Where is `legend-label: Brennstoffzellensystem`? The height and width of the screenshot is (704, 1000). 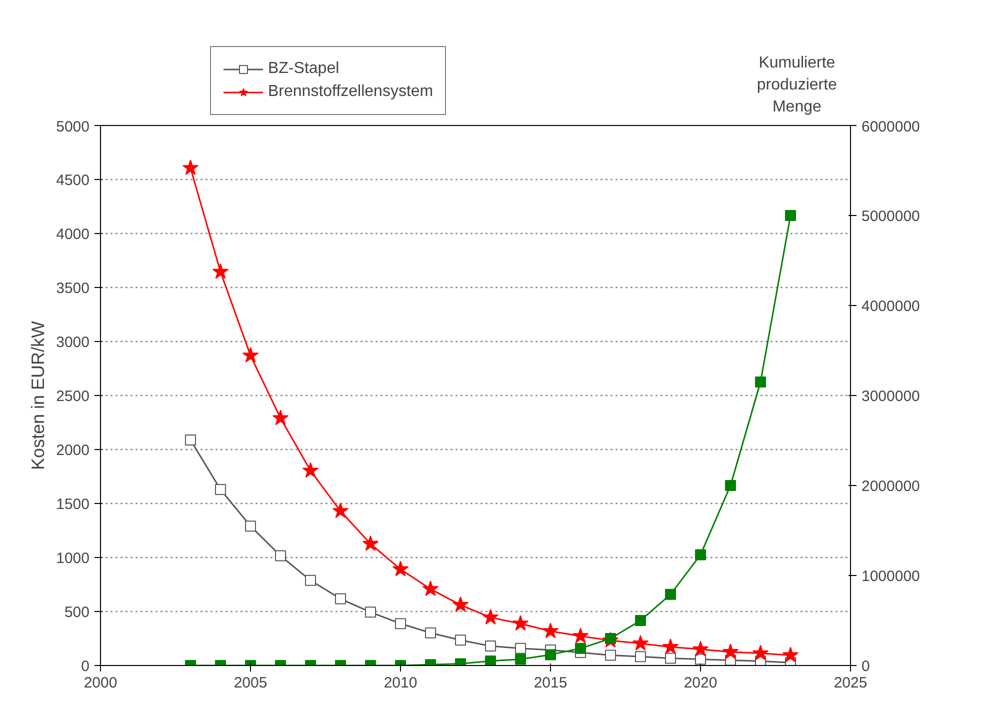
legend-label: Brennstoffzellensystem is located at coordinates (351, 92).